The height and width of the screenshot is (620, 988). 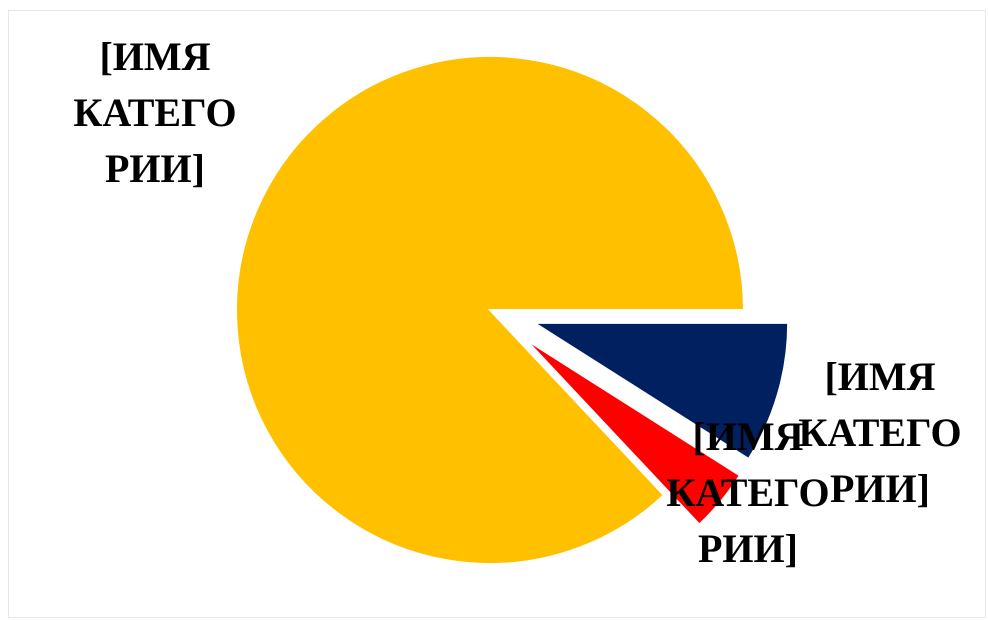 I want to click on slice-label-3: [ИМЯ КАТЕГО РИИ], so click(x=154, y=112).